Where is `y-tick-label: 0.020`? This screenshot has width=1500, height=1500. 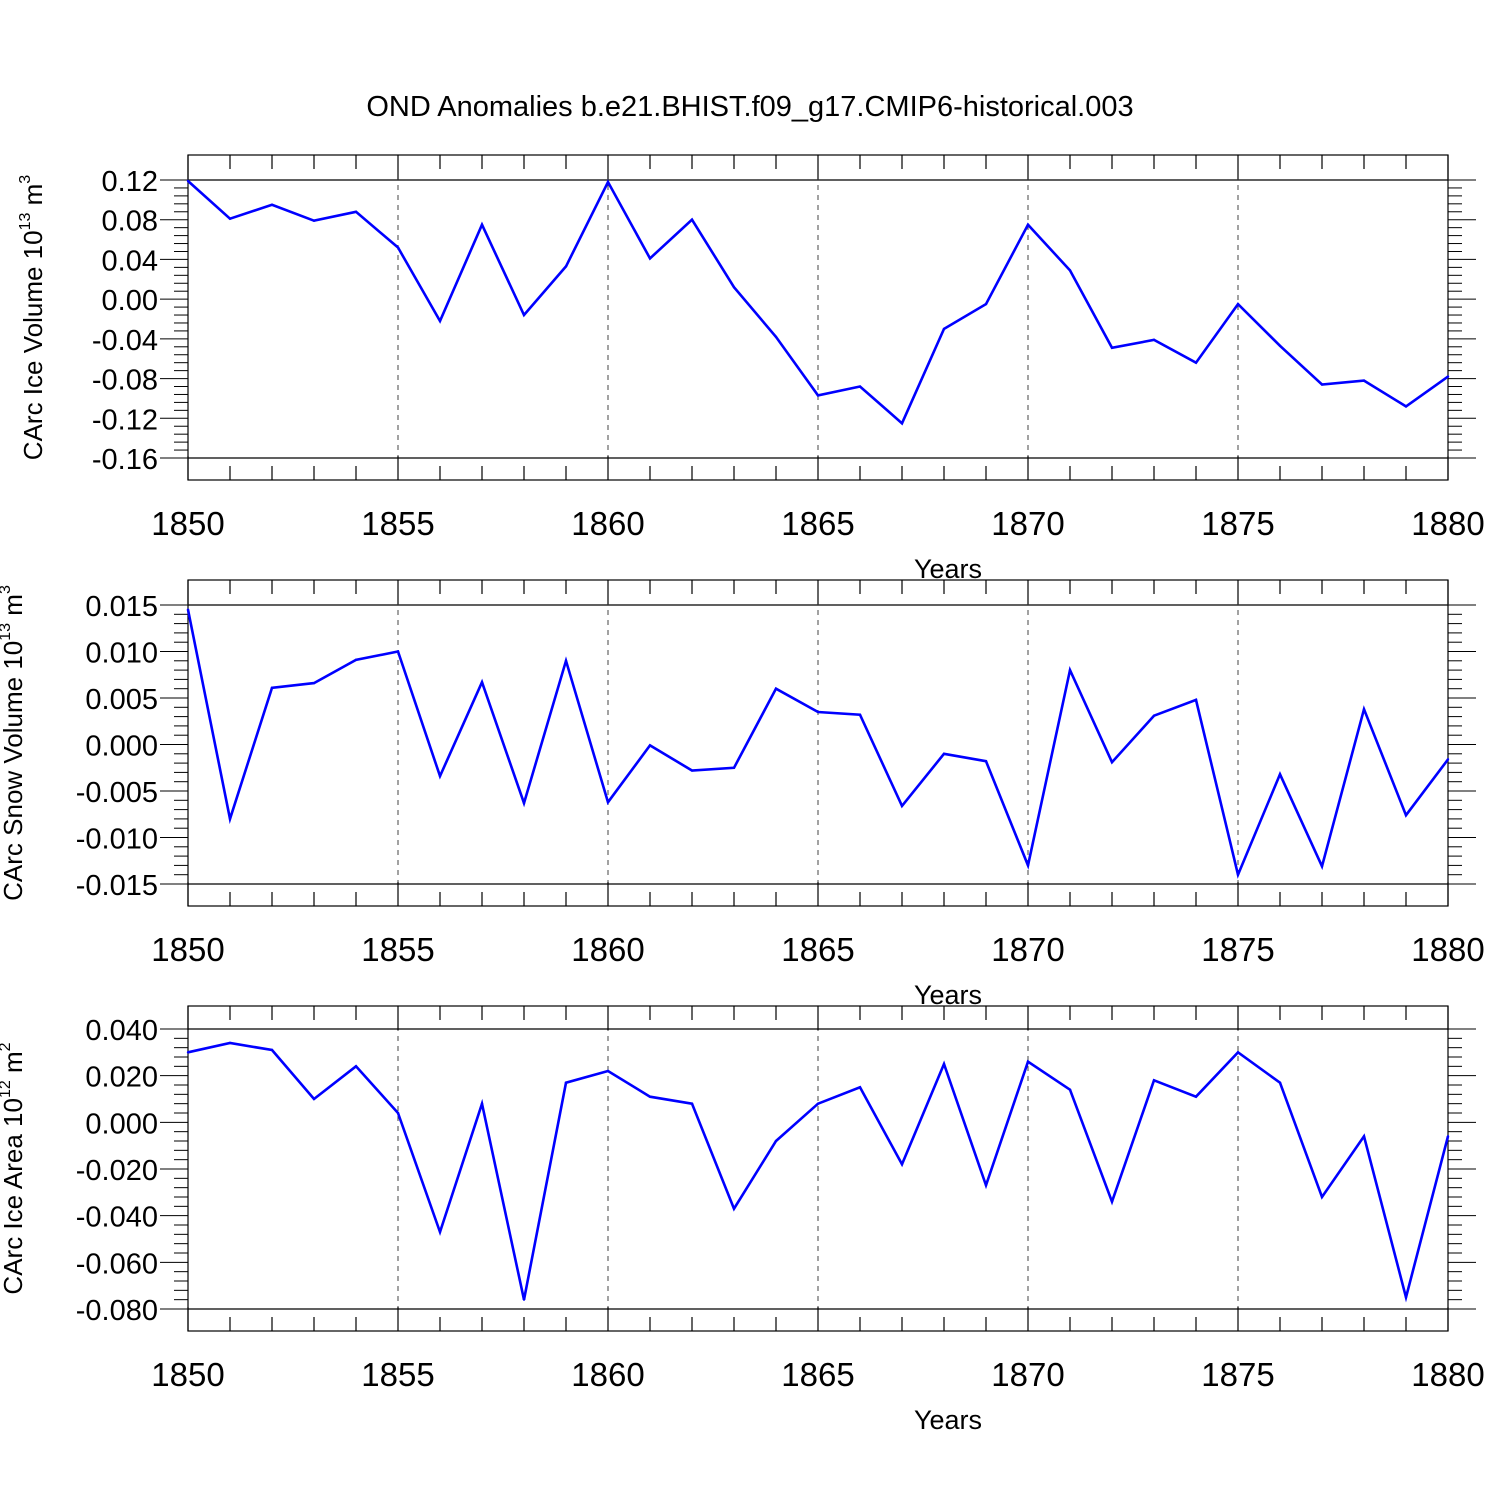 y-tick-label: 0.020 is located at coordinates (121, 1078).